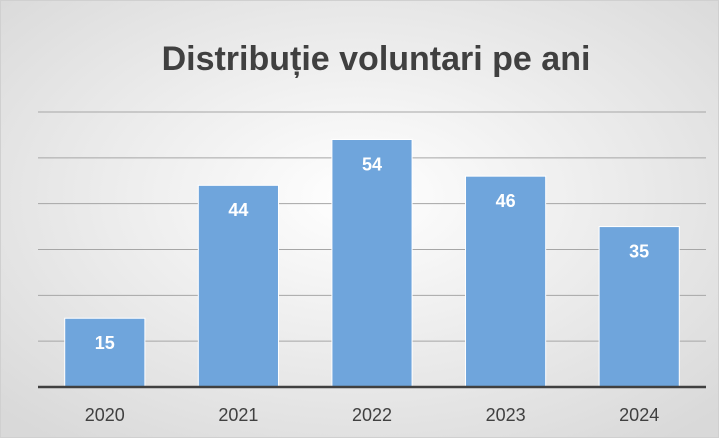  I want to click on chart-title: Distribuție voluntari pe ani, so click(376, 59).